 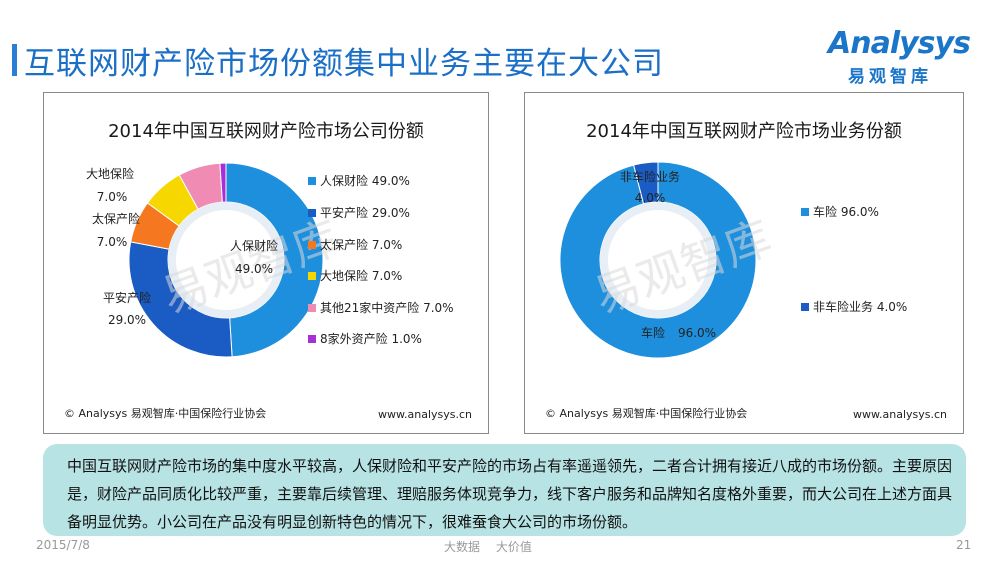 What do you see at coordinates (116, 218) in the screenshot?
I see `chart0-slice-label-2: 太保产险` at bounding box center [116, 218].